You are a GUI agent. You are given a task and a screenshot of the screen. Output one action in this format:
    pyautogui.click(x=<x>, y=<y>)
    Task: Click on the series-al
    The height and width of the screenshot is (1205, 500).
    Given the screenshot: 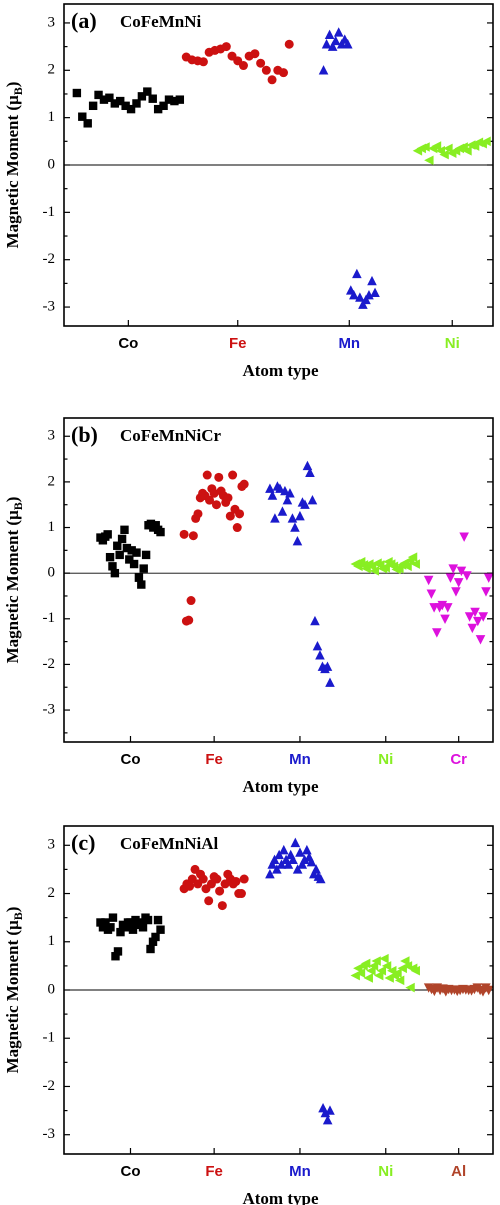 What is the action you would take?
    pyautogui.click(x=458, y=990)
    